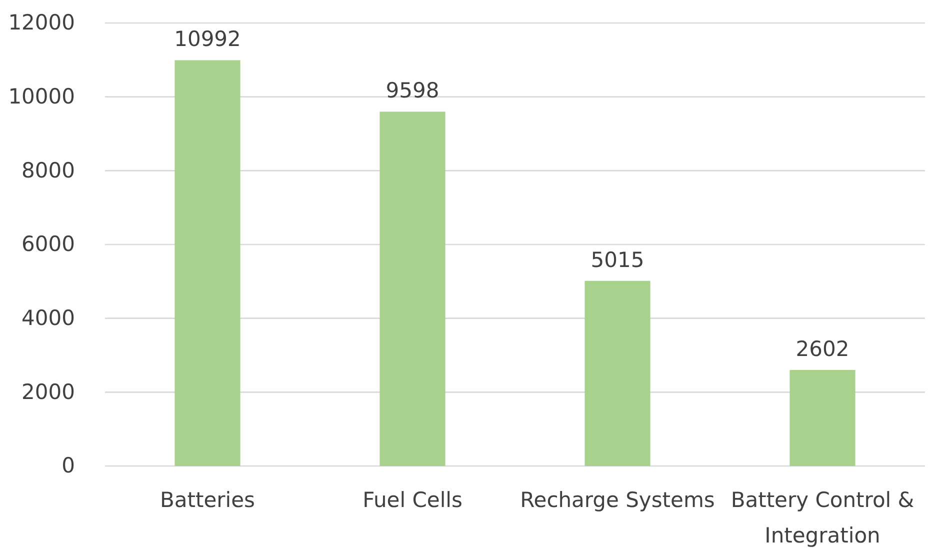  I want to click on y-tick-label: 10000, so click(41, 96).